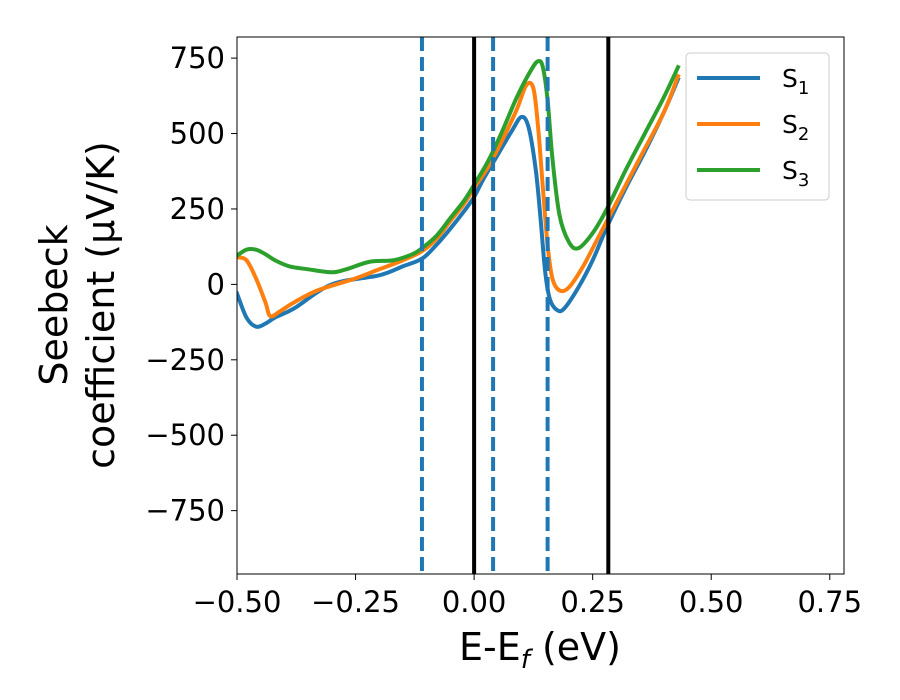 The height and width of the screenshot is (700, 900). I want to click on y-tick-label-2: 250, so click(197, 209).